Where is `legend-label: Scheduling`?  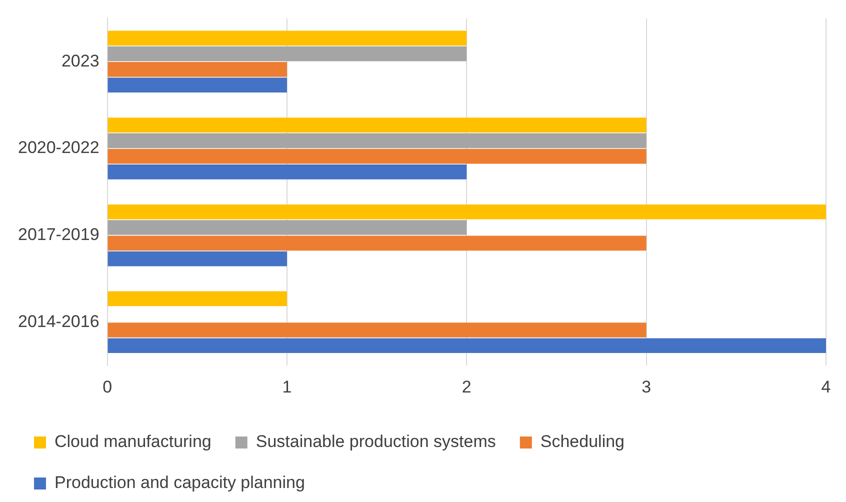
legend-label: Scheduling is located at coordinates (582, 442).